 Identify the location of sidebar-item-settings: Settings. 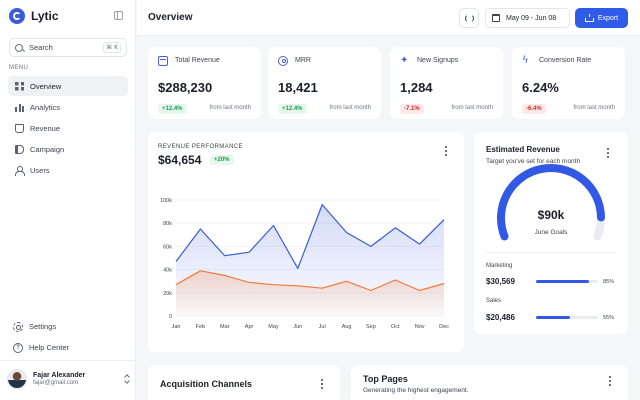
(68, 326).